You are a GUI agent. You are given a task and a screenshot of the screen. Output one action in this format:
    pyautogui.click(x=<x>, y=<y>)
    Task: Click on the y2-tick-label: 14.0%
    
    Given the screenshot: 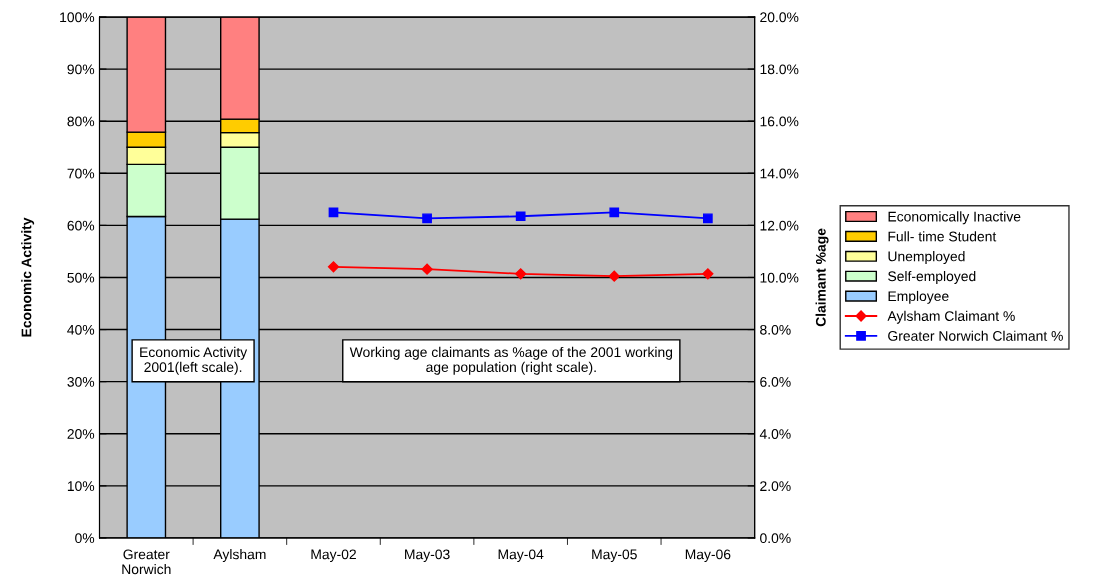 What is the action you would take?
    pyautogui.click(x=779, y=173)
    